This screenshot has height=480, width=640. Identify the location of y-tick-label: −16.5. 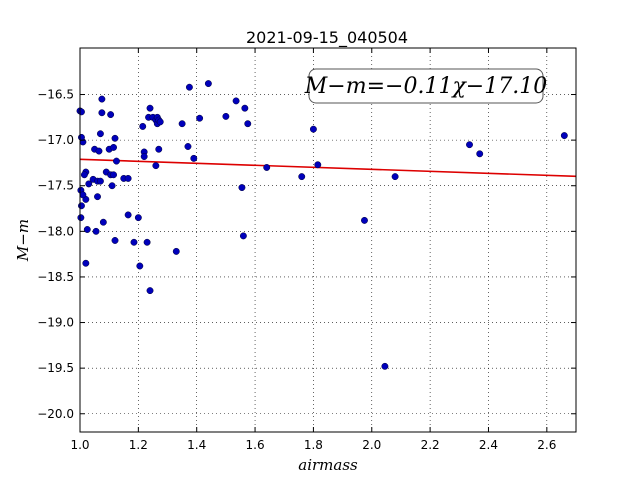
(55, 95).